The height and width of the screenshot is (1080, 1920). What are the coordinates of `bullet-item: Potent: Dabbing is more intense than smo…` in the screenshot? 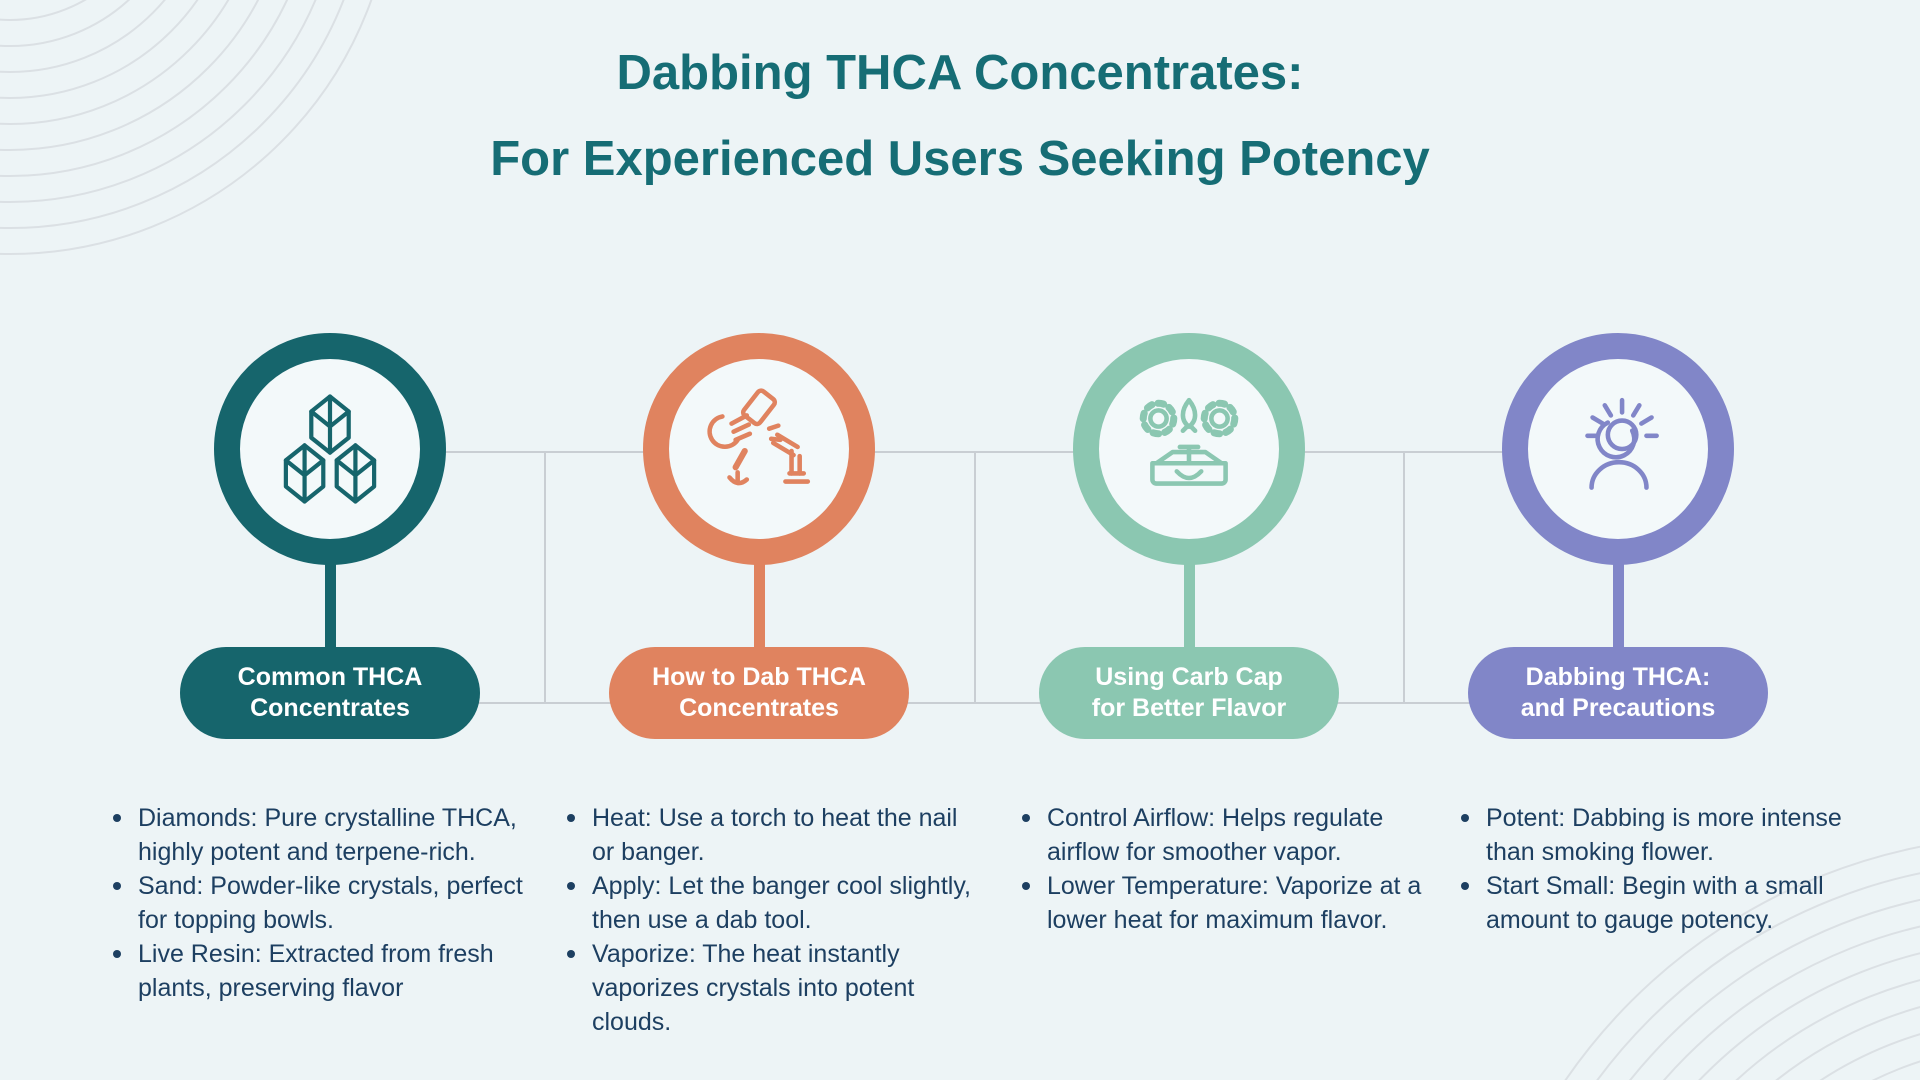 It's located at (1668, 835).